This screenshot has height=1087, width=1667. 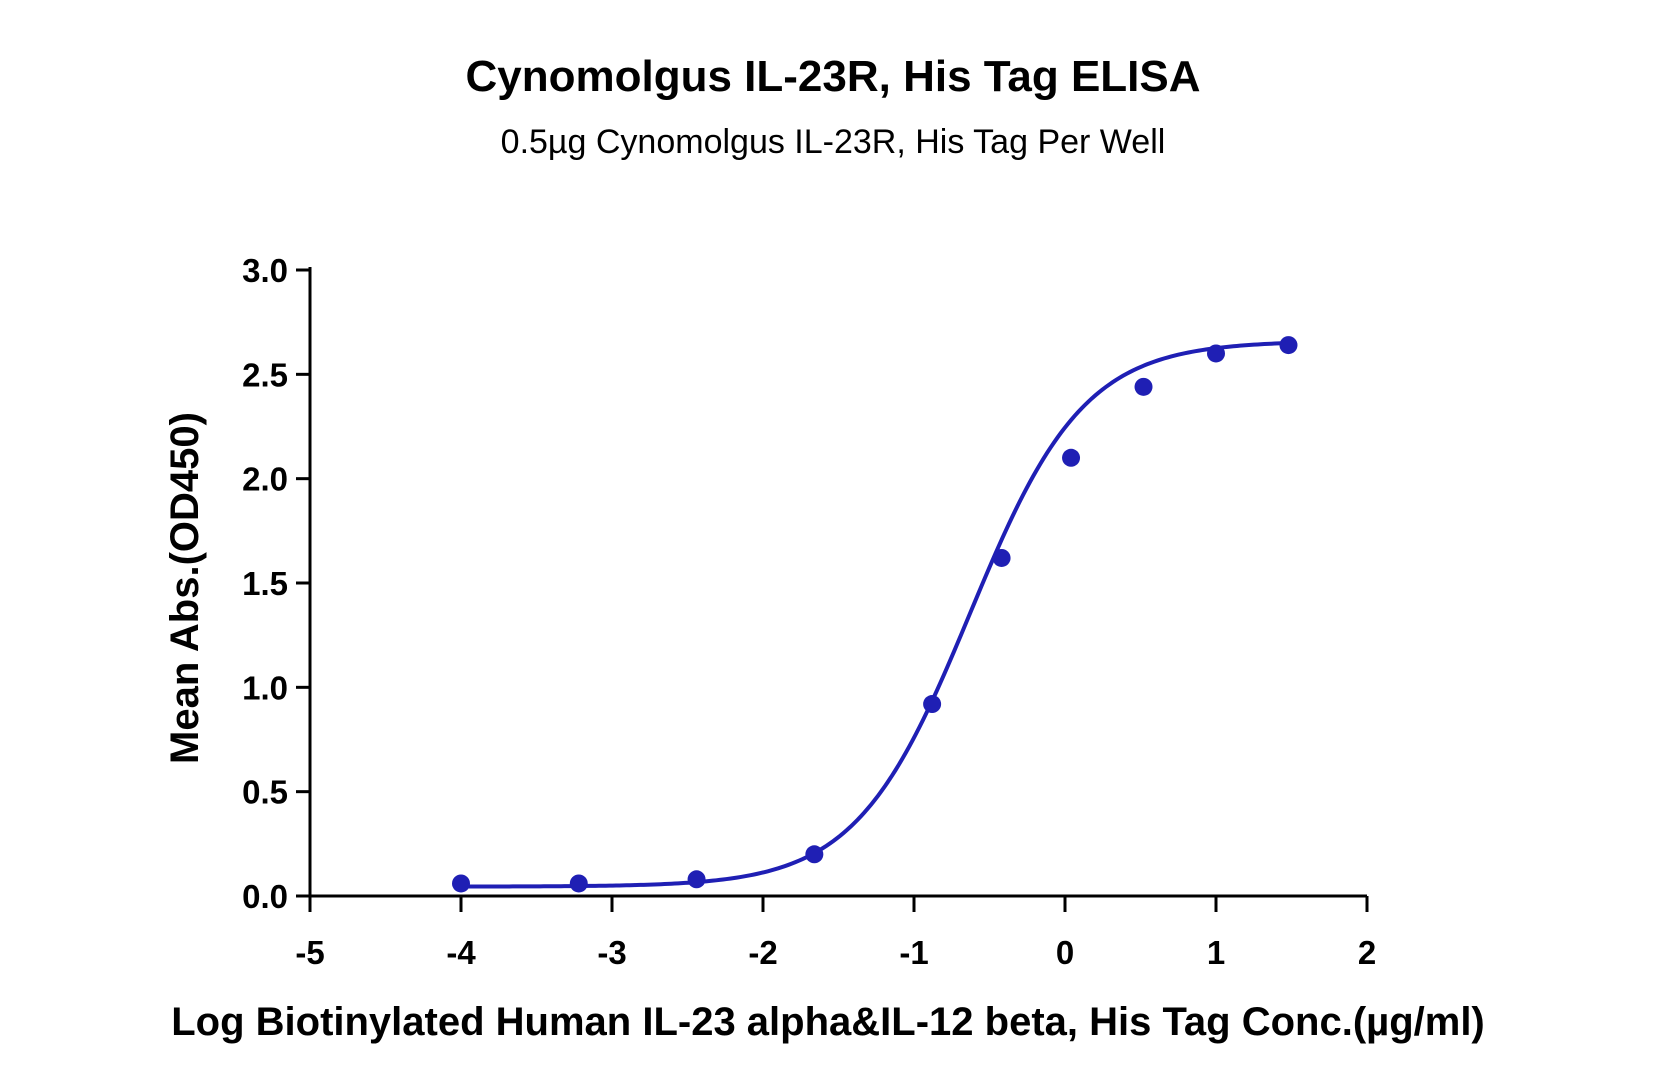 What do you see at coordinates (913, 952) in the screenshot?
I see `x-tick-label: -1` at bounding box center [913, 952].